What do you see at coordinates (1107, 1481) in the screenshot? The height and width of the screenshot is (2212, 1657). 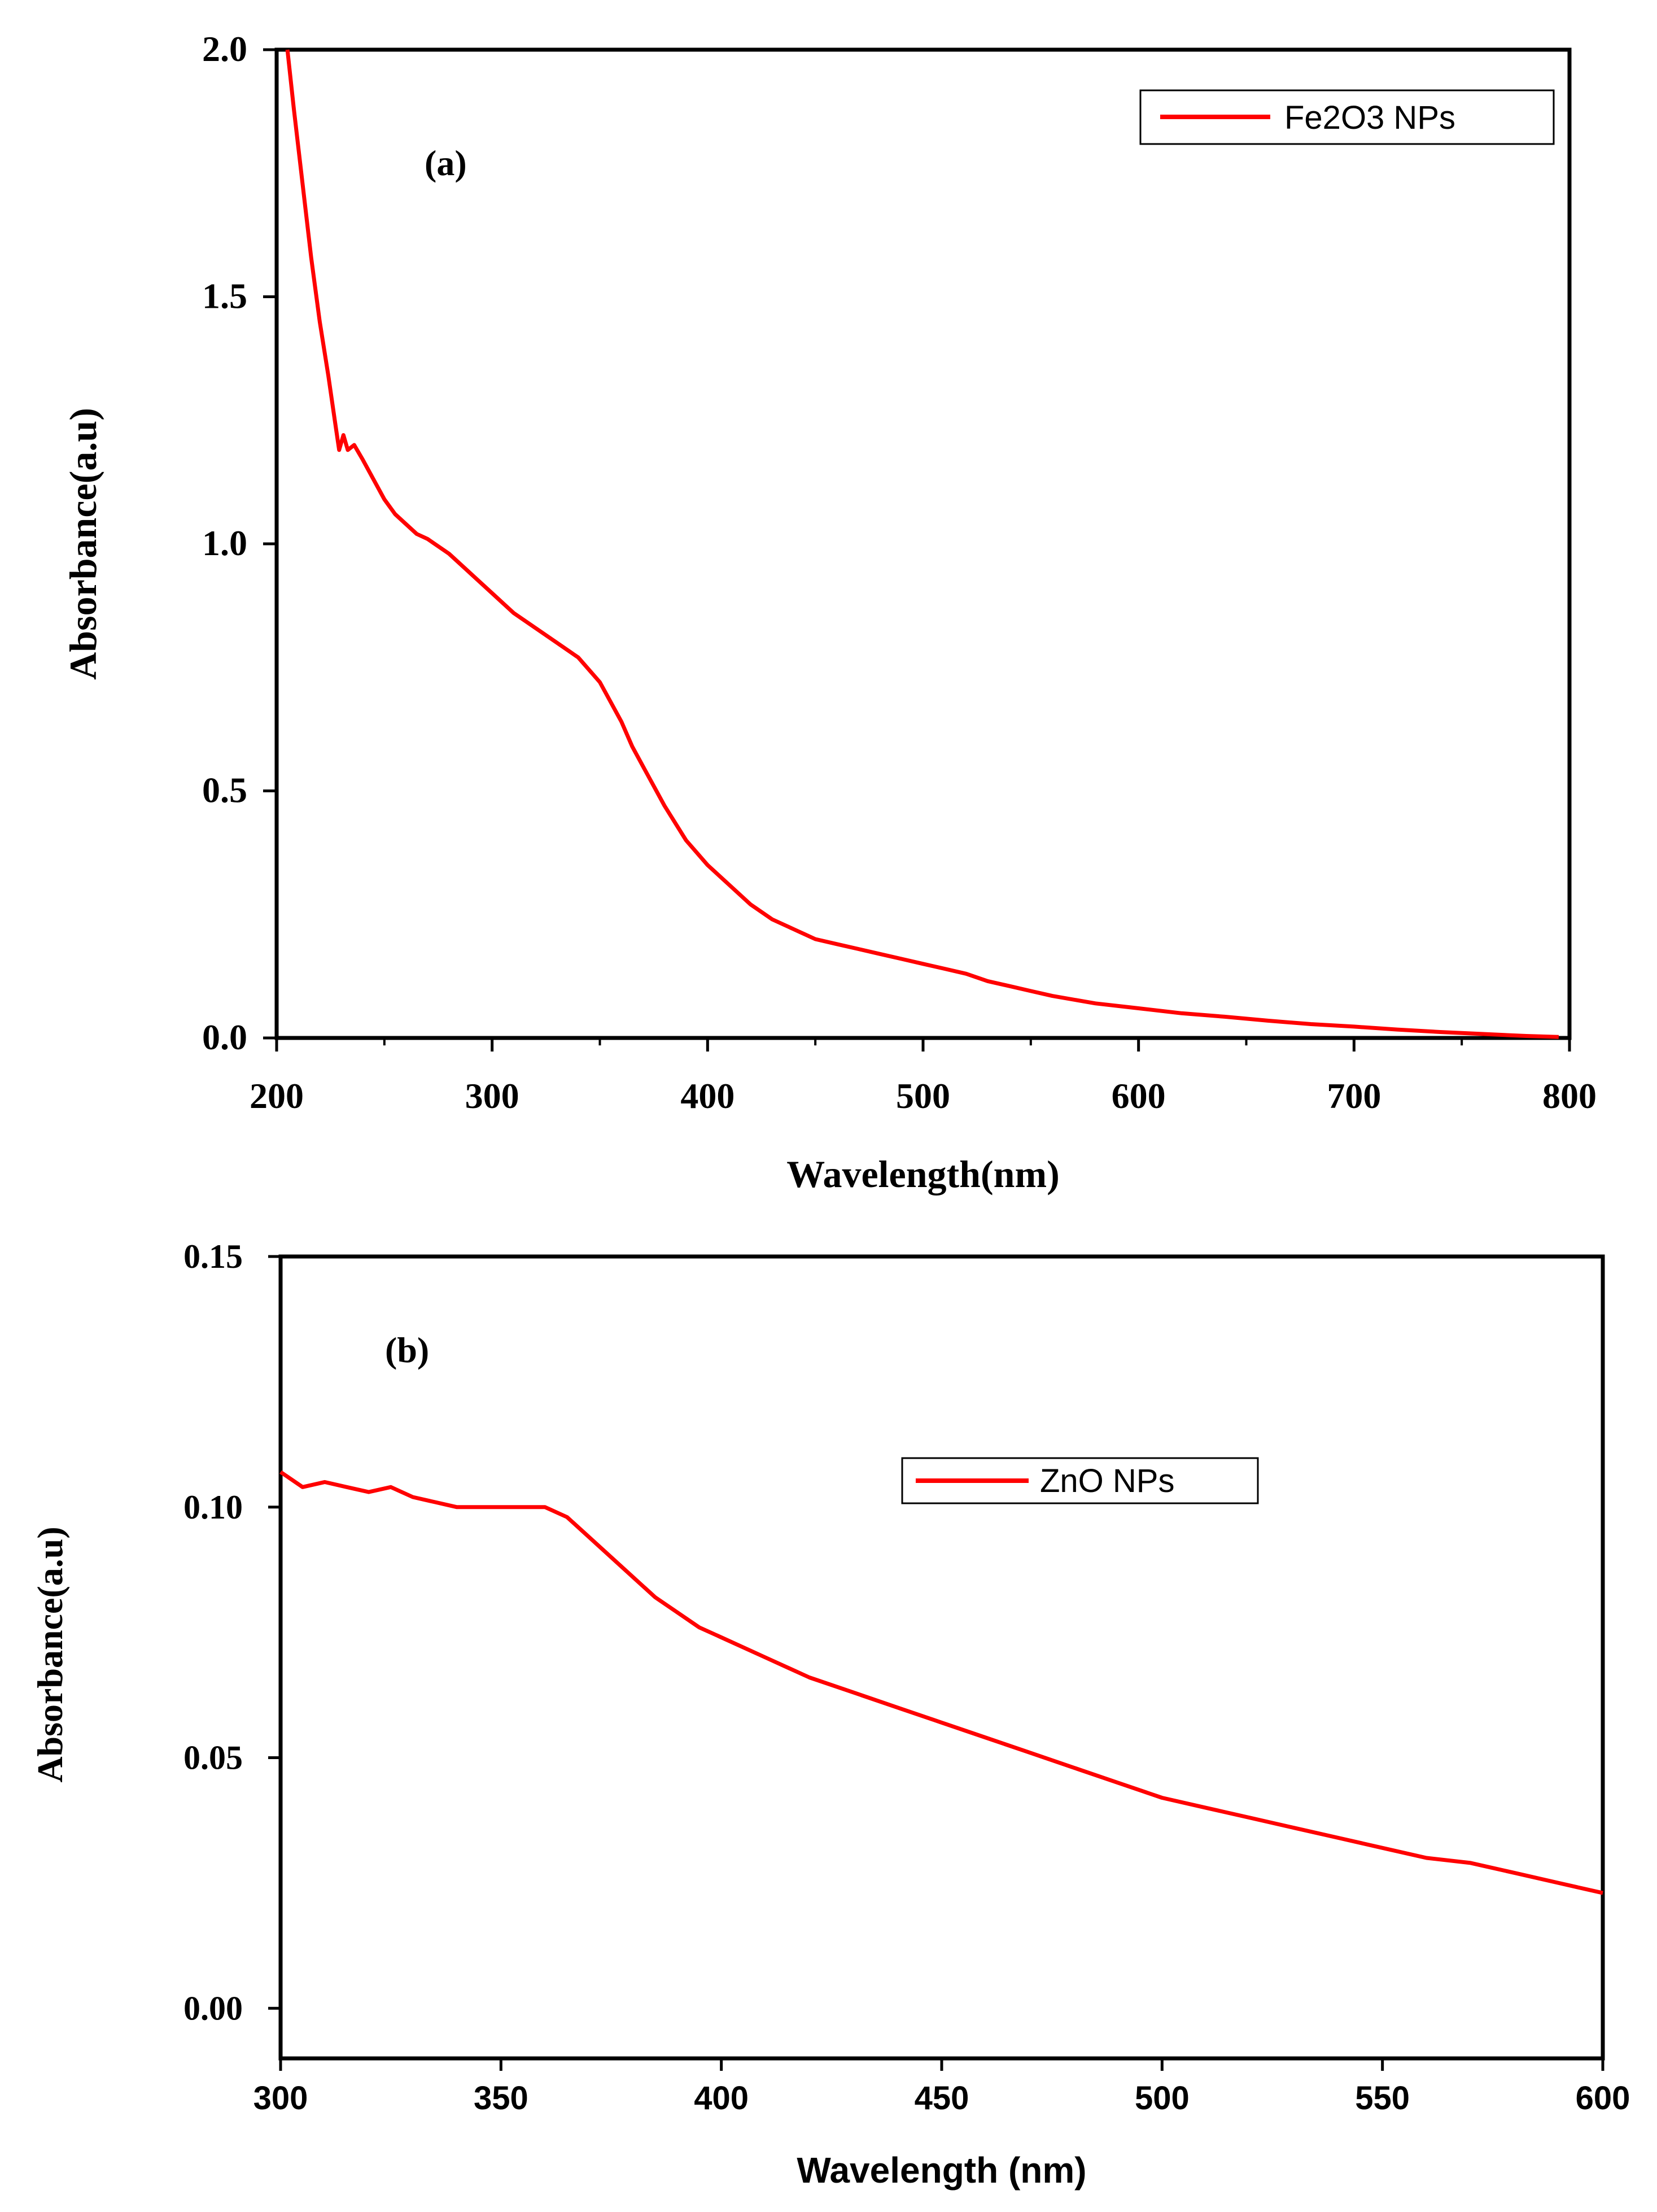 I see `chart-b-legend-label: ZnO NPs` at bounding box center [1107, 1481].